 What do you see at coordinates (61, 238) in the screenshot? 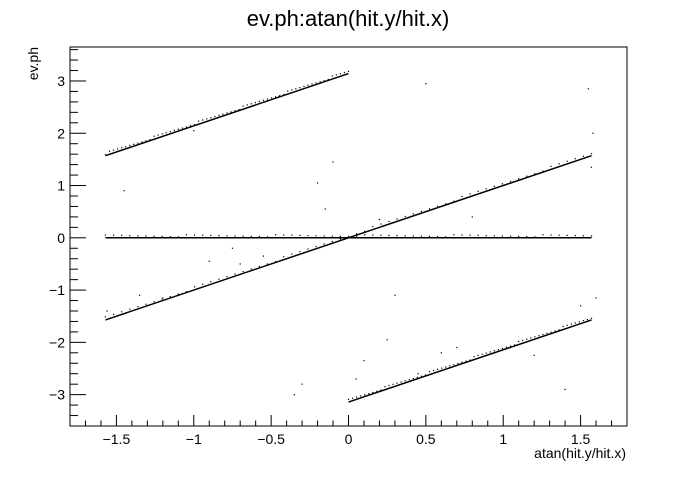
I see `y-tick-label: 0` at bounding box center [61, 238].